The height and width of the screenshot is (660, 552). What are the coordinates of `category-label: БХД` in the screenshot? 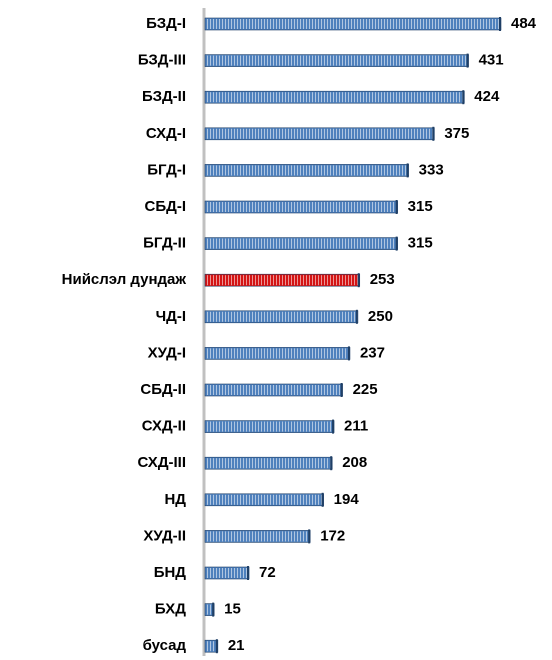 It's located at (170, 609).